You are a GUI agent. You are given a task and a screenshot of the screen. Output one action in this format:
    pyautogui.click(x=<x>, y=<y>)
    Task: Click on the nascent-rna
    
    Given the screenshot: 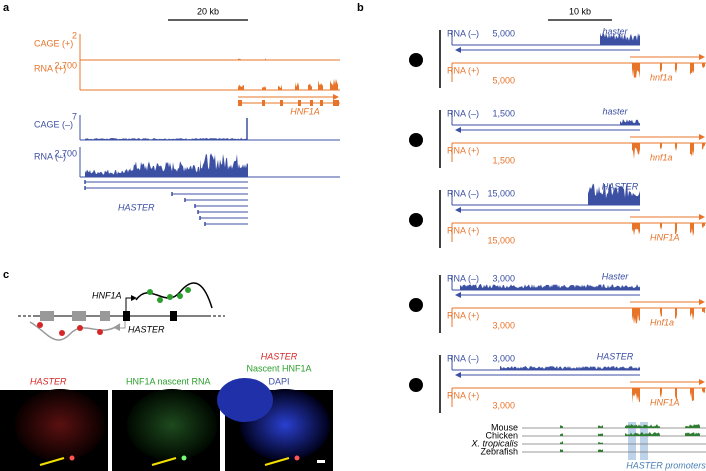 What is the action you would take?
    pyautogui.click(x=174, y=295)
    